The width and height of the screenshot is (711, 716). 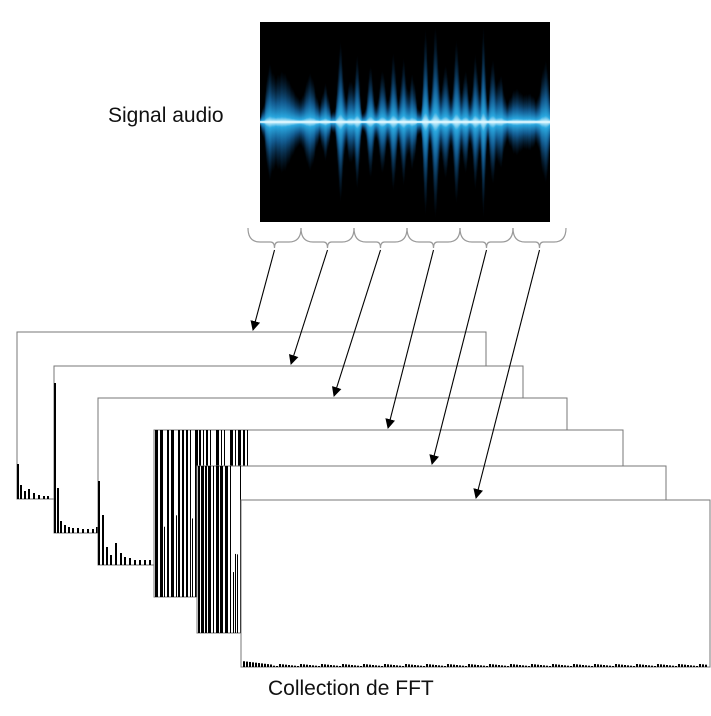 What do you see at coordinates (395, 374) in the screenshot?
I see `mapping-arrows` at bounding box center [395, 374].